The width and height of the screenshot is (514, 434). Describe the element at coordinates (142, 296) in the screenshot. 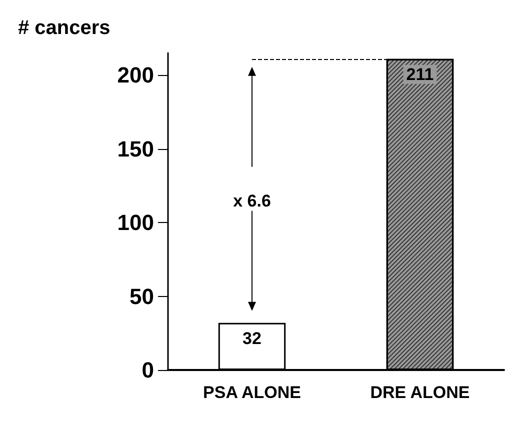

I see `y-tick-label: 50` at that location.